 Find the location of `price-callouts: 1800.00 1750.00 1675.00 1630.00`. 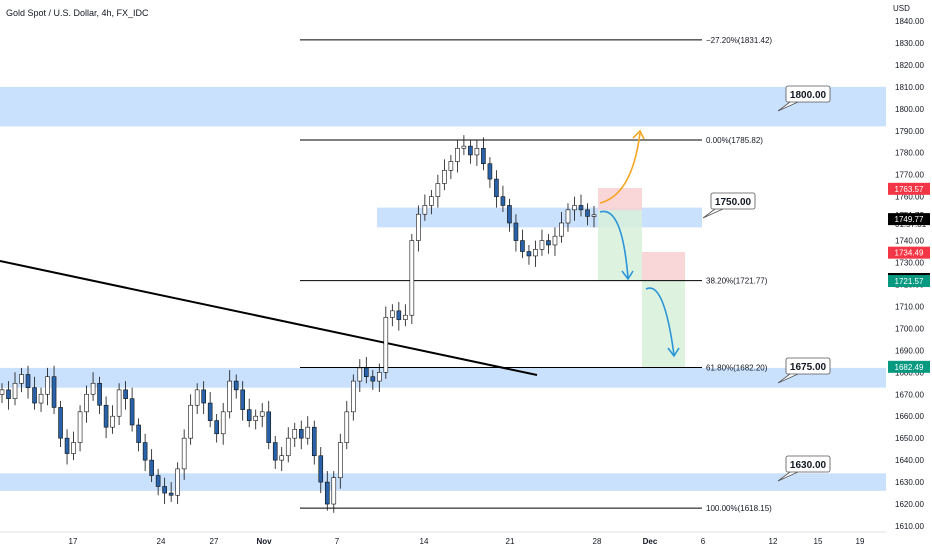

price-callouts: 1800.00 1750.00 1675.00 1630.00 is located at coordinates (766, 283).